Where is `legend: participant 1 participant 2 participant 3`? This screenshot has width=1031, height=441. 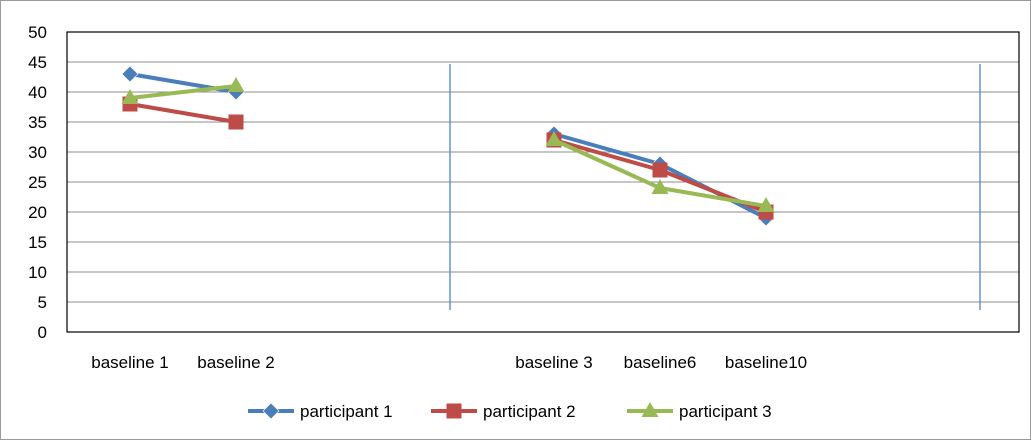
legend: participant 1 participant 2 participant 3 is located at coordinates (510, 411).